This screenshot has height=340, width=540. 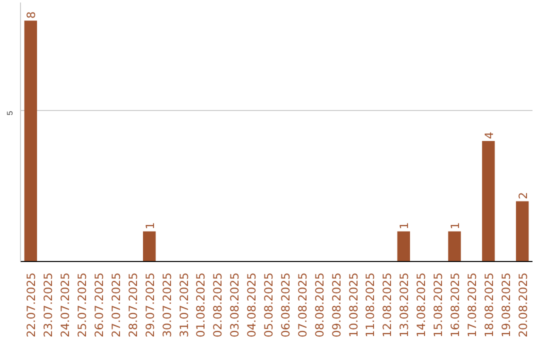 What do you see at coordinates (65, 305) in the screenshot?
I see `x-tick-label: 24.07.2025` at bounding box center [65, 305].